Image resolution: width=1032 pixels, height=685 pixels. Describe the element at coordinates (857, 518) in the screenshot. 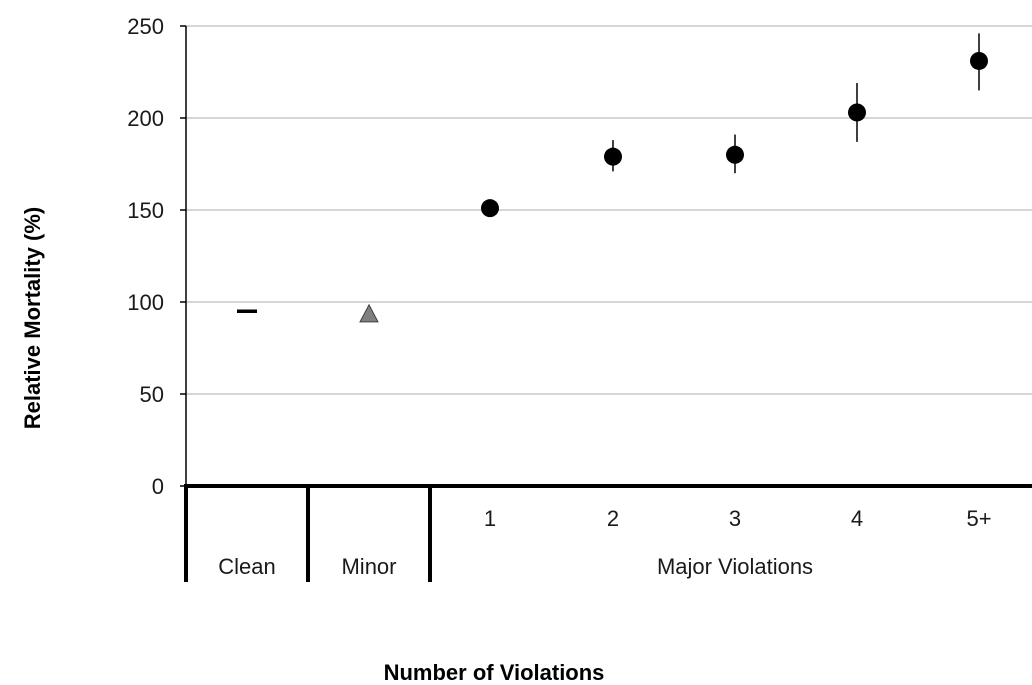

I see `category-label-4: 4` at that location.